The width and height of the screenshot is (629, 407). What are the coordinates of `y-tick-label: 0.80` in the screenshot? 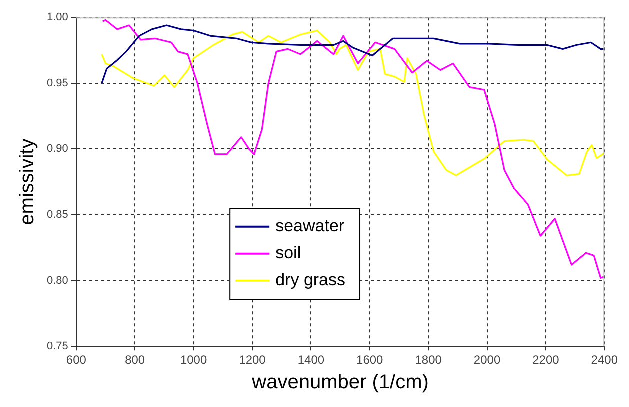 It's located at (57, 280).